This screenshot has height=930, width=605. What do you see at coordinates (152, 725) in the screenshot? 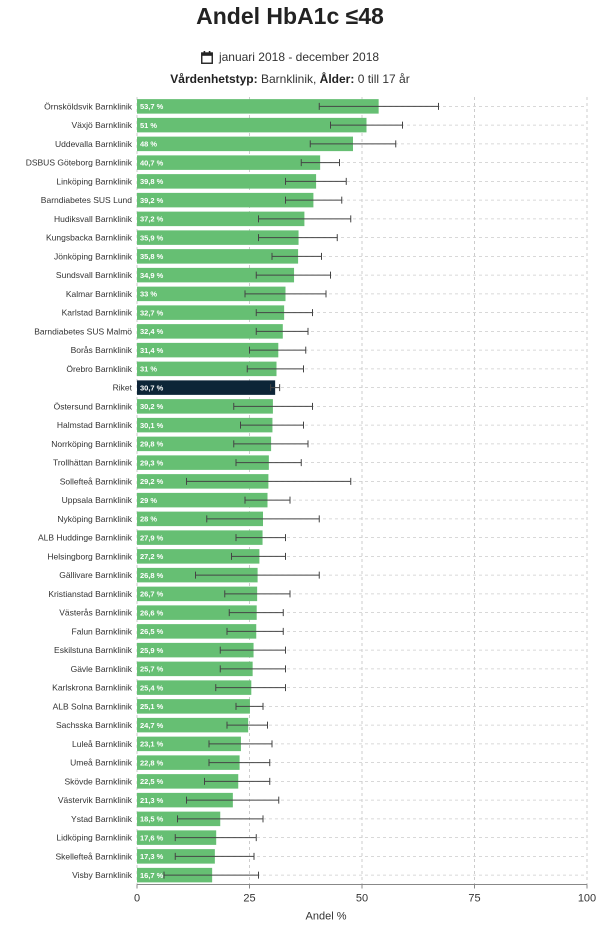
I see `data-label: 24,7 %` at bounding box center [152, 725].